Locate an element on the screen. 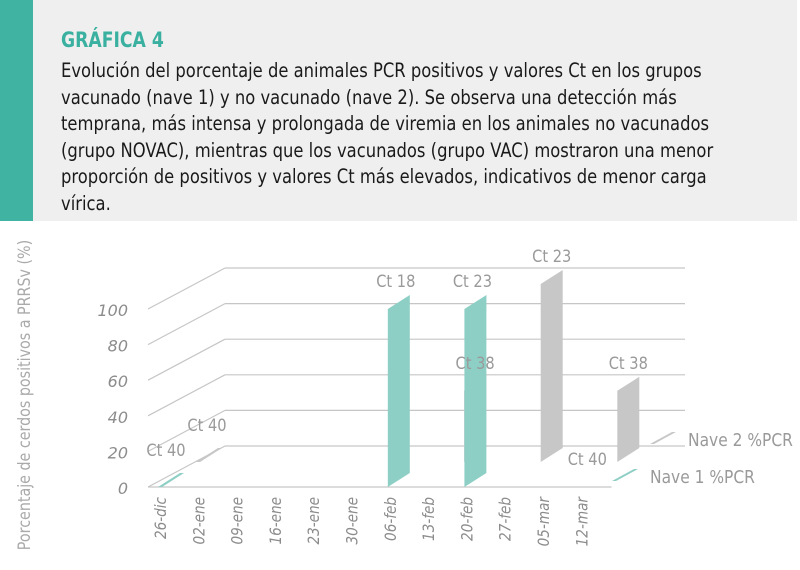 The image size is (800, 570). y-tick-label: 80 is located at coordinates (118, 346).